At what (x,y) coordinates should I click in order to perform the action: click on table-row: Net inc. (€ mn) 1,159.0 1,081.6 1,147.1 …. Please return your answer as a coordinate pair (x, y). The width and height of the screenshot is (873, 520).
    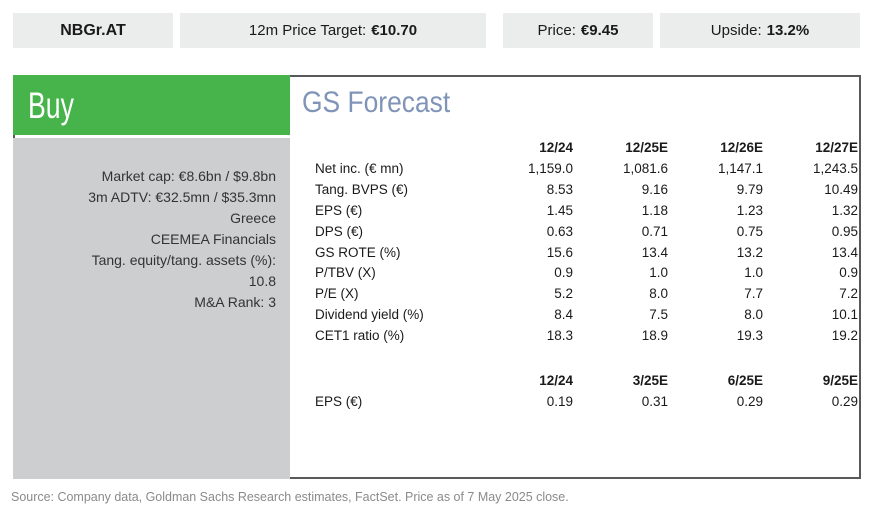
    Looking at the image, I should click on (586, 169).